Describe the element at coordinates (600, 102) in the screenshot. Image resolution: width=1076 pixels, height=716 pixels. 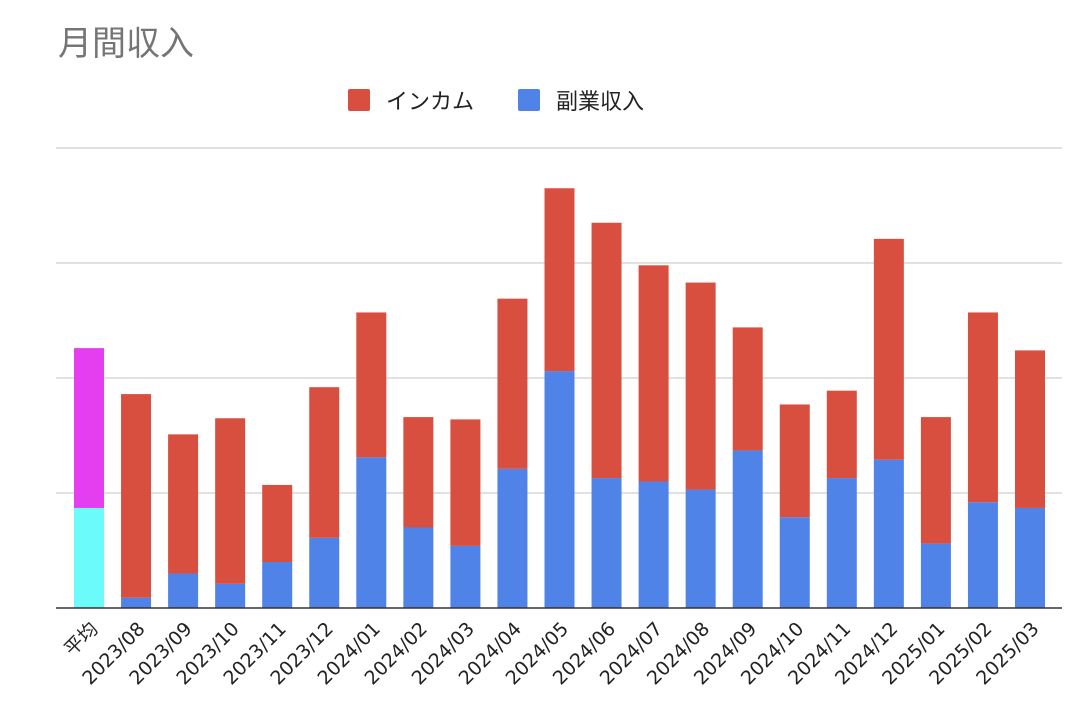
I see `legend-label-side-income: 副業収入` at that location.